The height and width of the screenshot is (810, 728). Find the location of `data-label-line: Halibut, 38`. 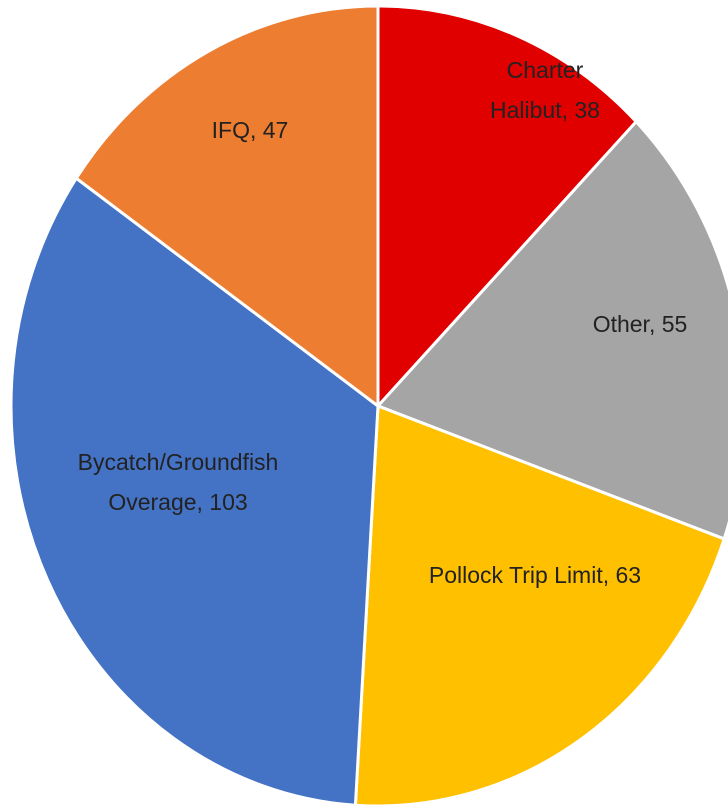

data-label-line: Halibut, 38 is located at coordinates (545, 110).